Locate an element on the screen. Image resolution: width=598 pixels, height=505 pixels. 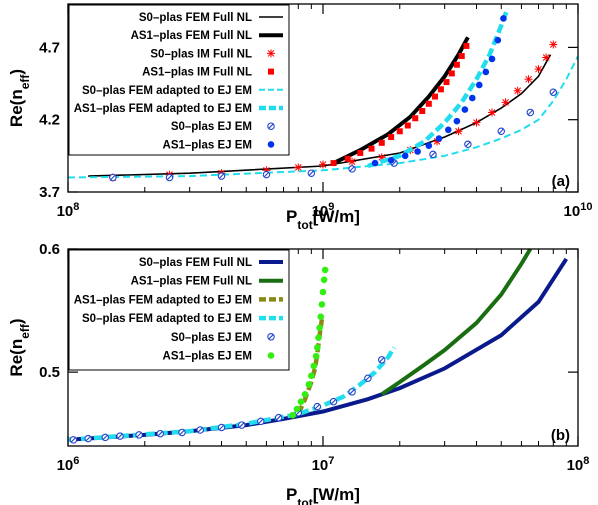
legend-label: S0–plas FEM adapted to EJ EM is located at coordinates (167, 91).